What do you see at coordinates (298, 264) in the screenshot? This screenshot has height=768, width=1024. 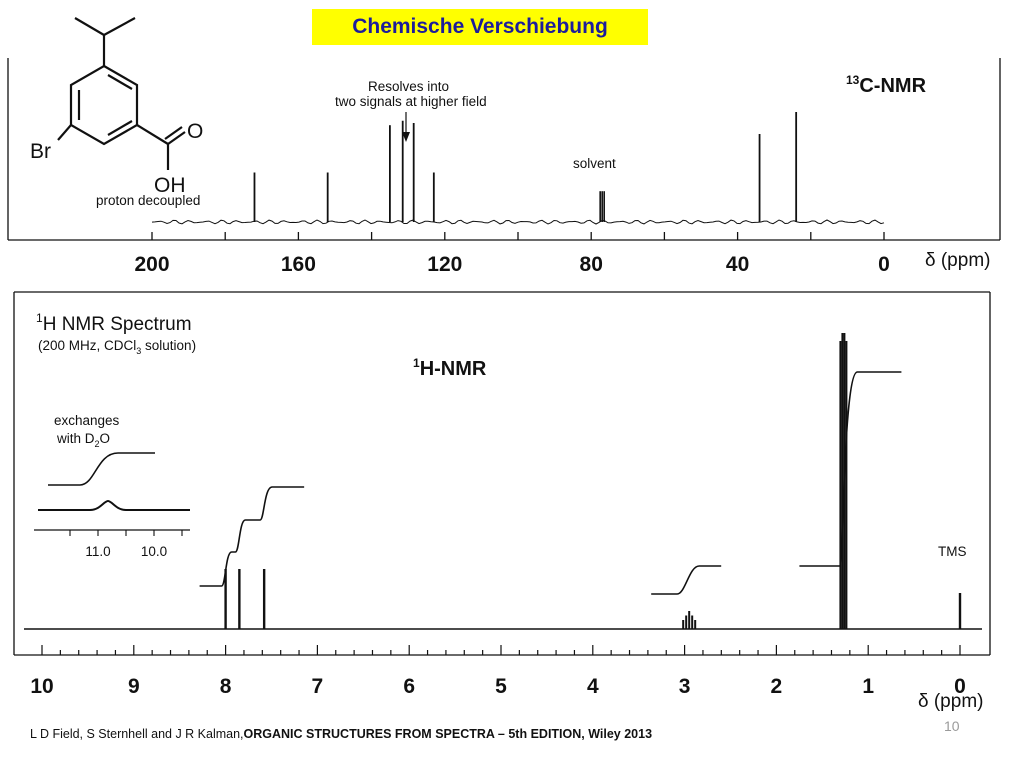 I see `c13-tick-label: 160` at bounding box center [298, 264].